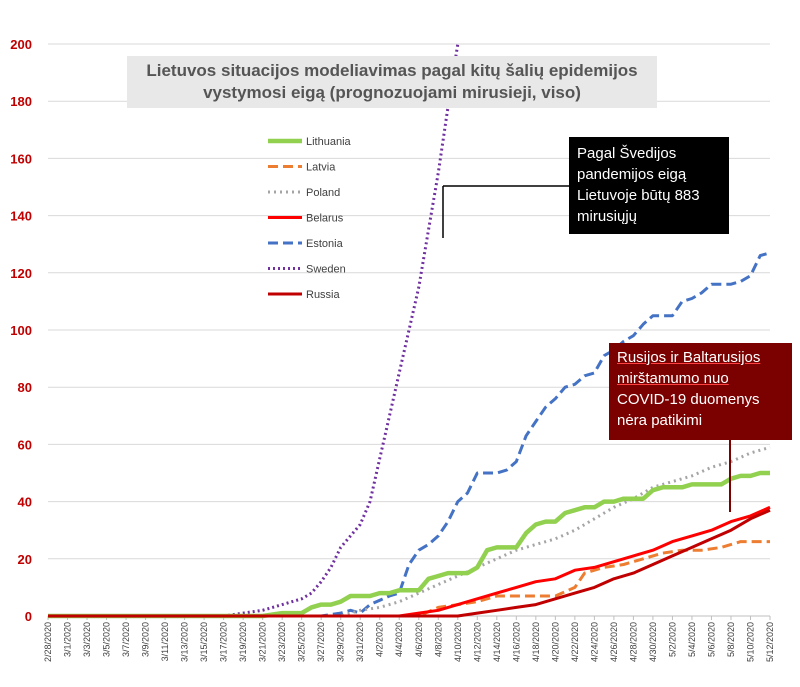 The height and width of the screenshot is (687, 800). What do you see at coordinates (516, 642) in the screenshot?
I see `x-tick-label: 4/16/2020` at bounding box center [516, 642].